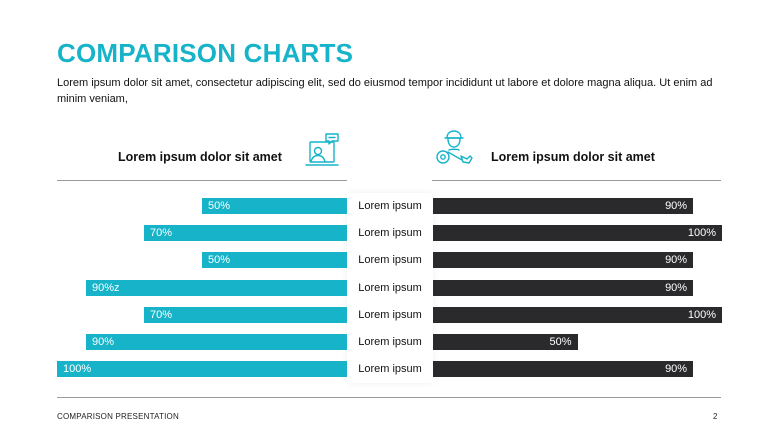 The width and height of the screenshot is (779, 438). I want to click on page-title: COMPARISON CHARTS, so click(205, 53).